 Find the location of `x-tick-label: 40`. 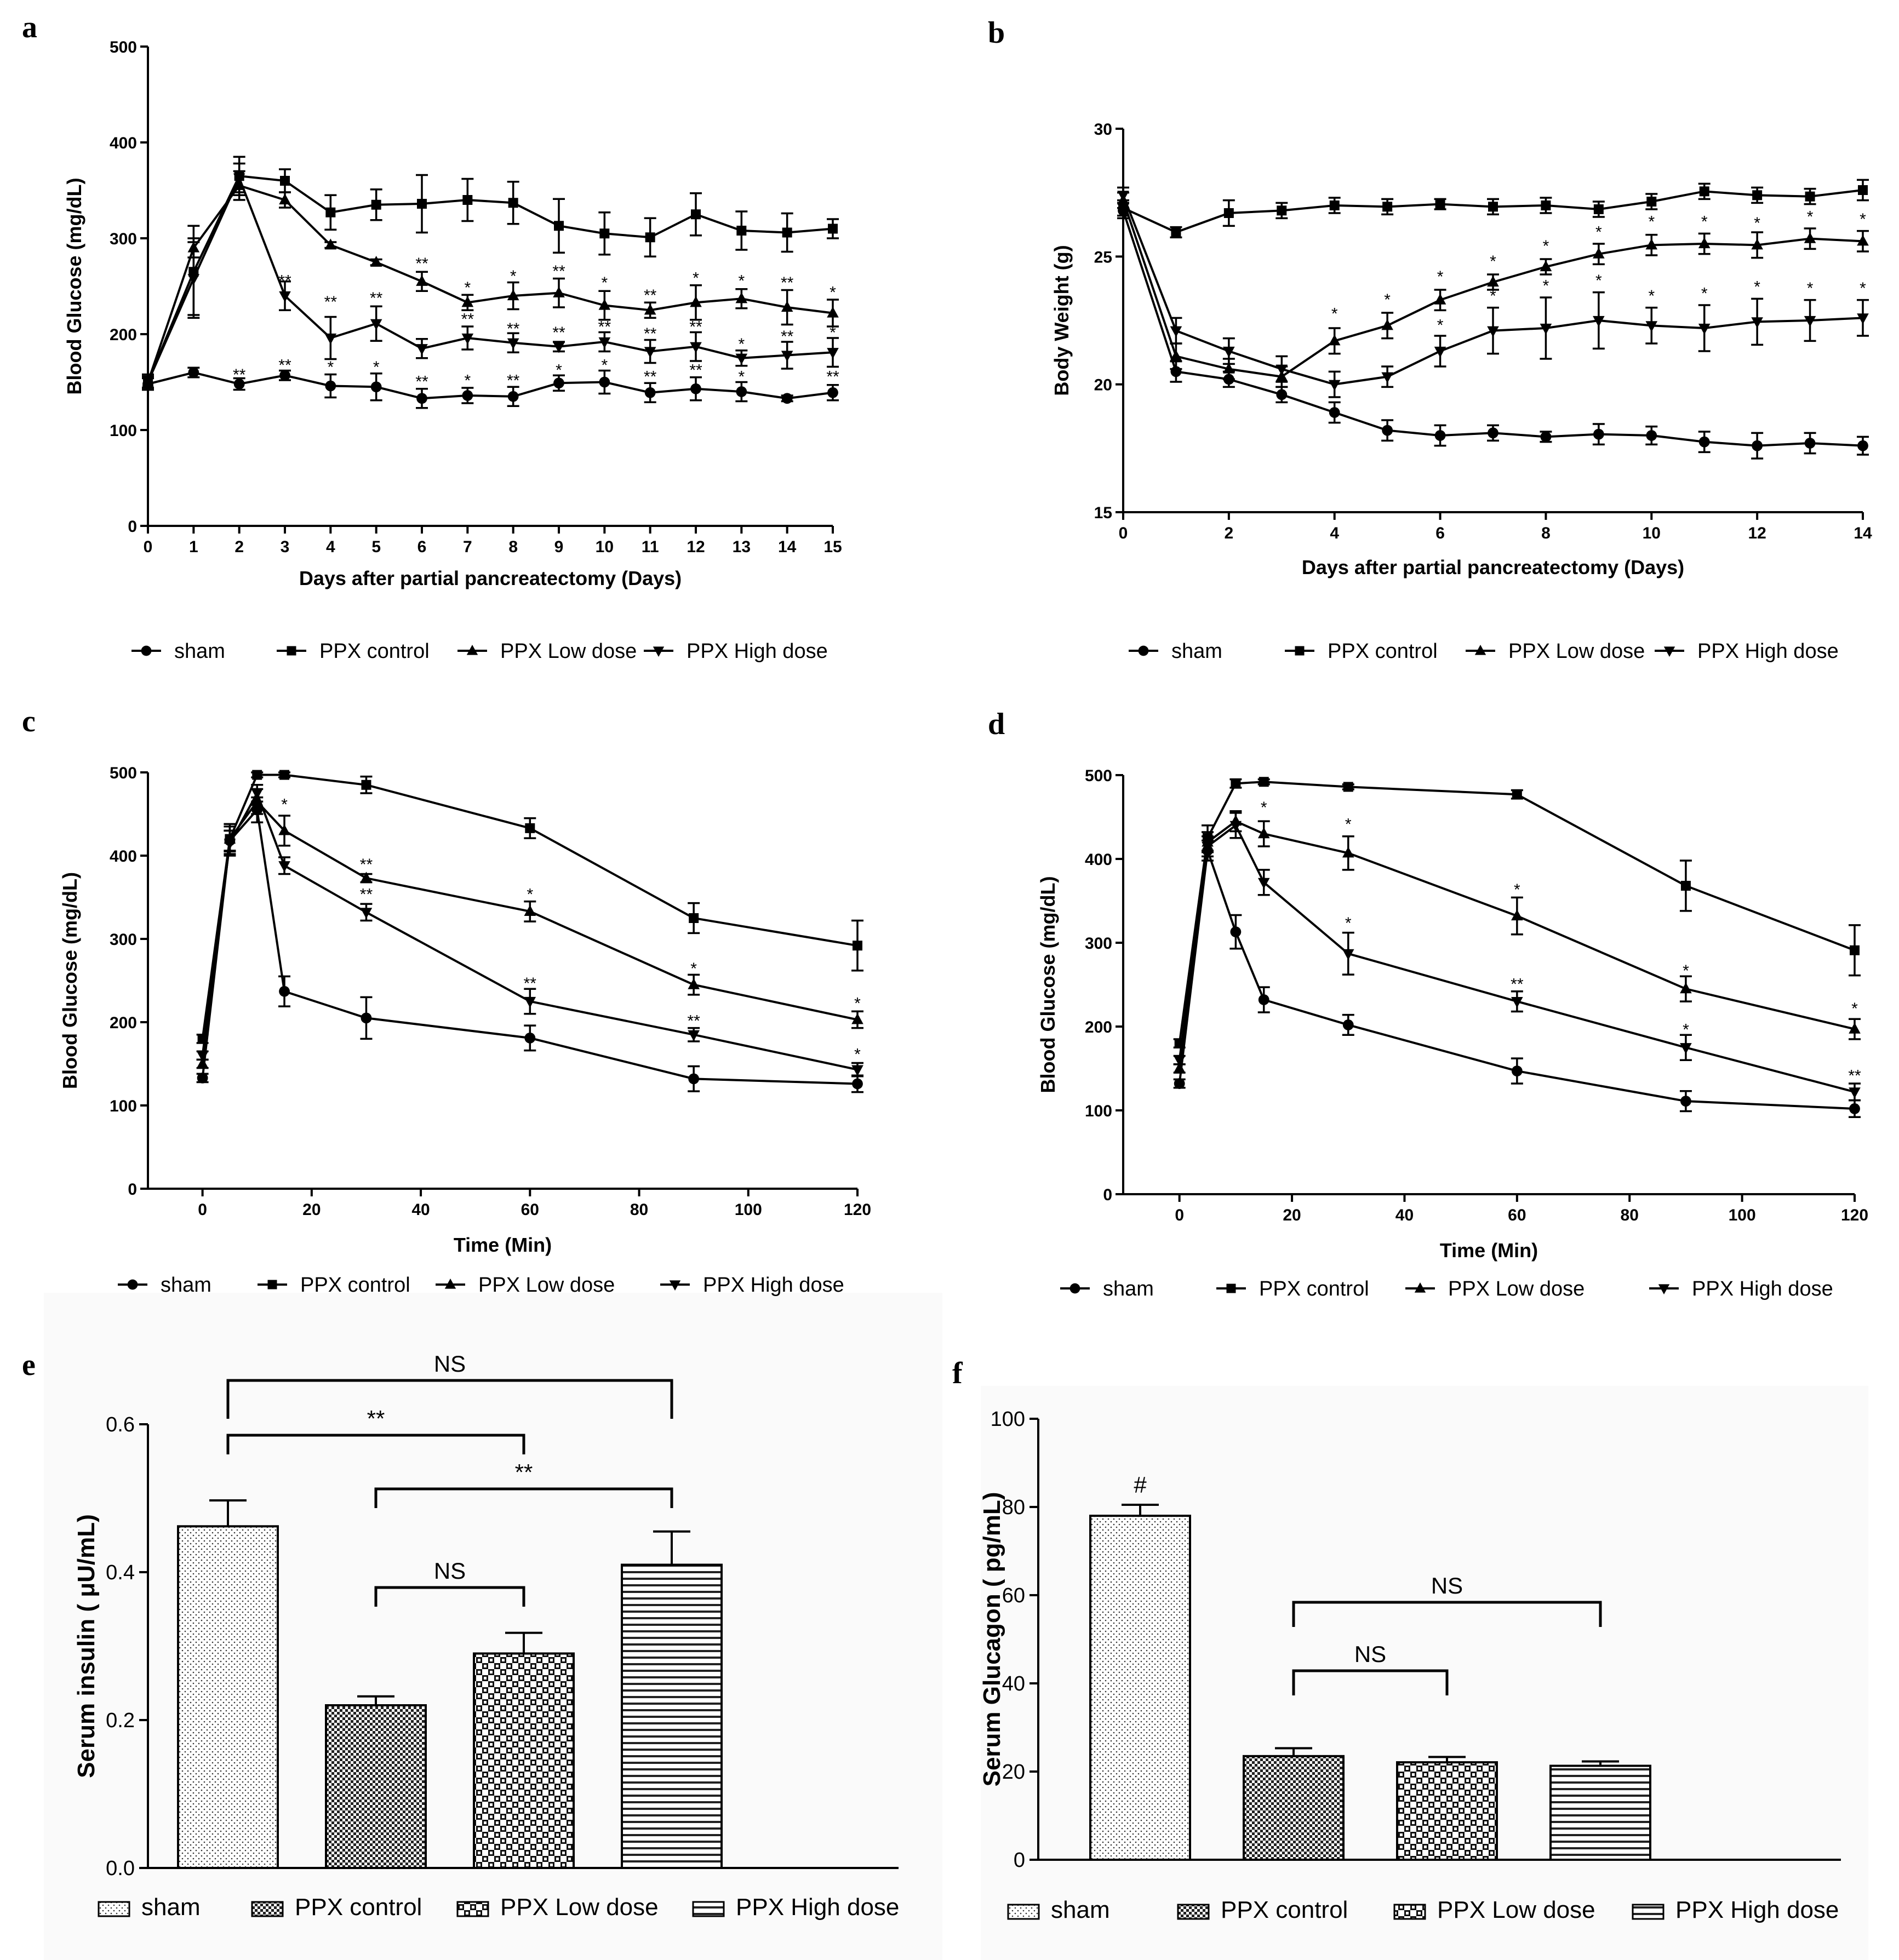

x-tick-label: 40 is located at coordinates (1404, 1215).